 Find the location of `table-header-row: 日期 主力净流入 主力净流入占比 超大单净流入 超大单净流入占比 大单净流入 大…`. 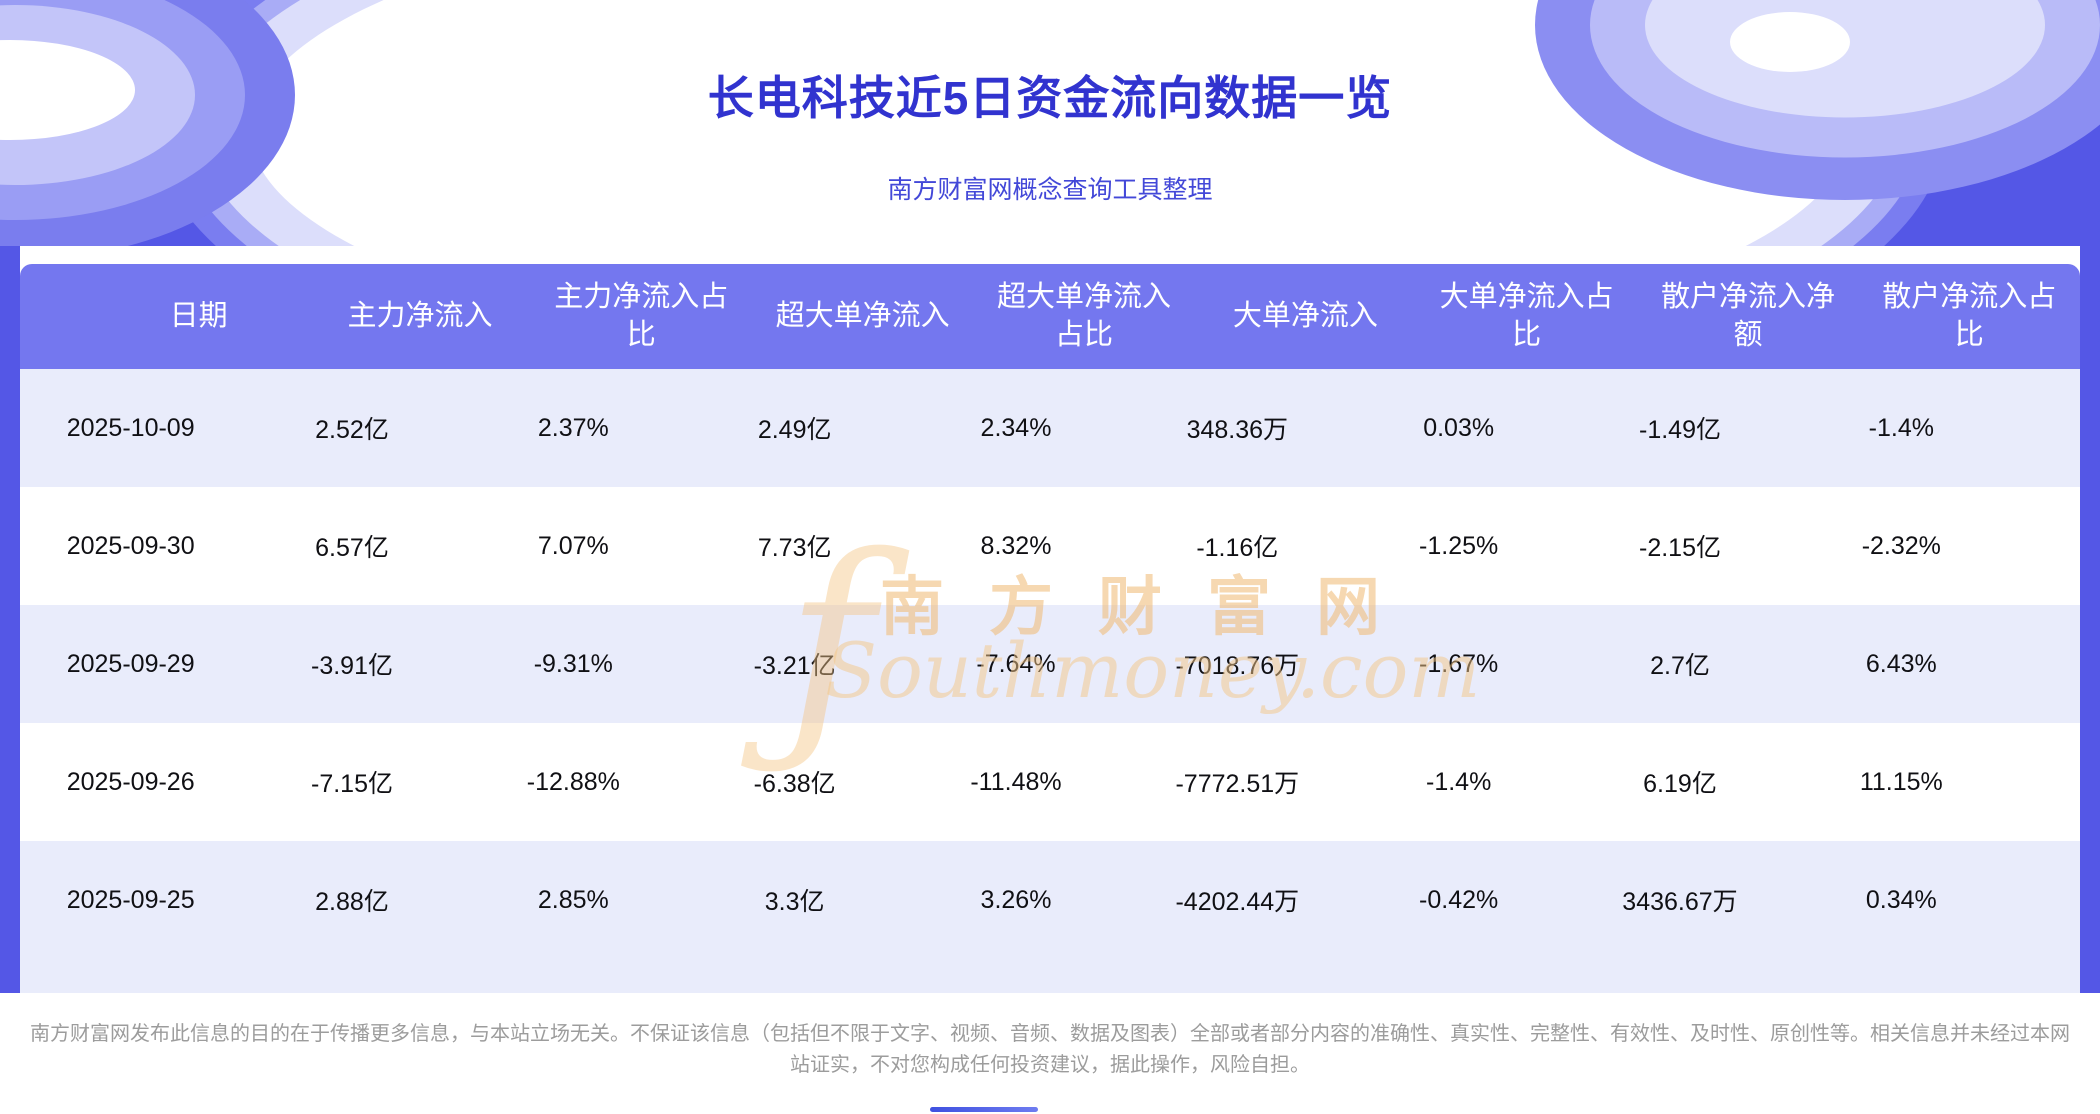

table-header-row: 日期 主力净流入 主力净流入占比 超大单净流入 超大单净流入占比 大单净流入 大… is located at coordinates (1050, 316).